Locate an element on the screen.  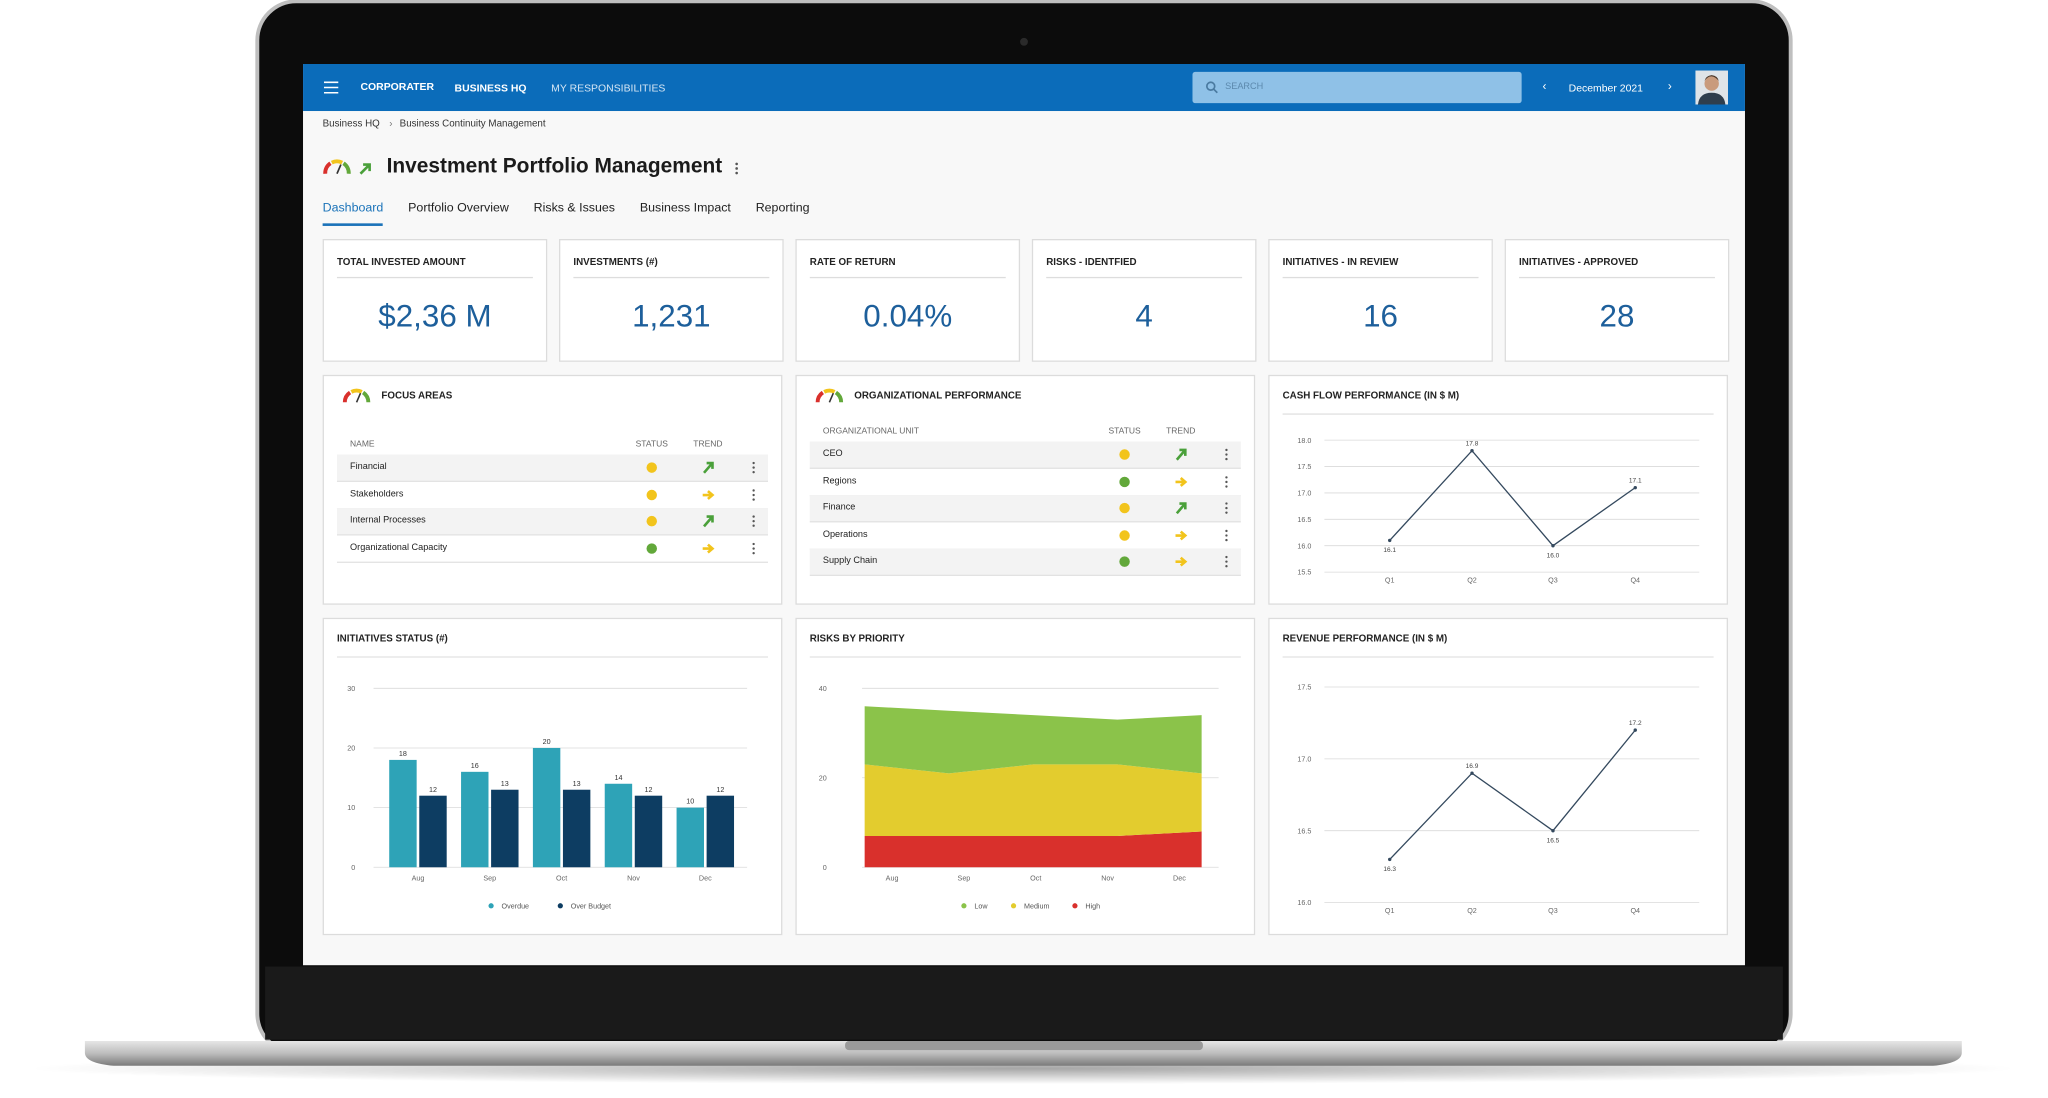
kpi-label: RATE OF RETURN is located at coordinates (907, 267).